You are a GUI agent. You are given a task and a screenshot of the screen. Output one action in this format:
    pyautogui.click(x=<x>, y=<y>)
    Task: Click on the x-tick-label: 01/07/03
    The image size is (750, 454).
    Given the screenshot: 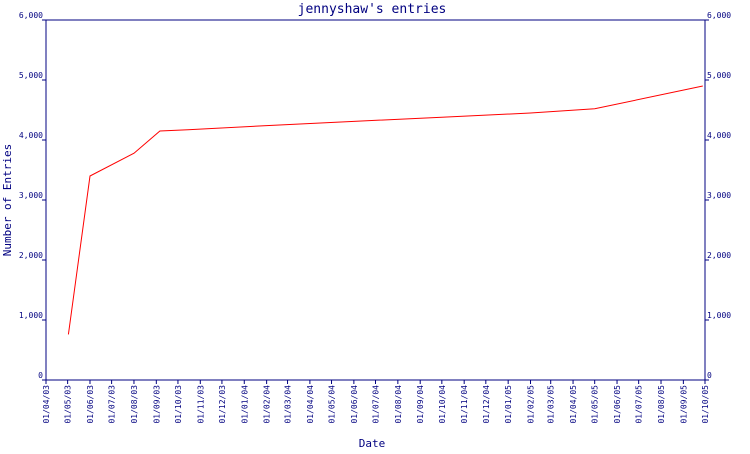 What is the action you would take?
    pyautogui.click(x=112, y=404)
    